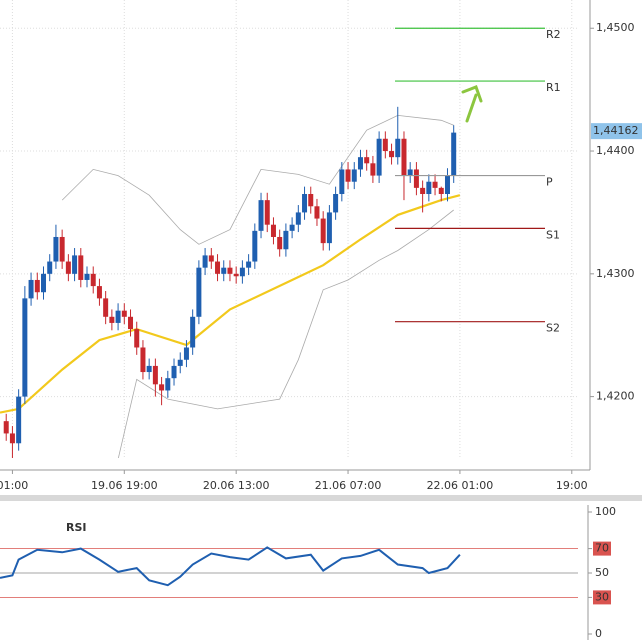 This screenshot has width=642, height=640. What do you see at coordinates (460, 485) in the screenshot?
I see `x-tick-label: 22.06 01:00` at bounding box center [460, 485].